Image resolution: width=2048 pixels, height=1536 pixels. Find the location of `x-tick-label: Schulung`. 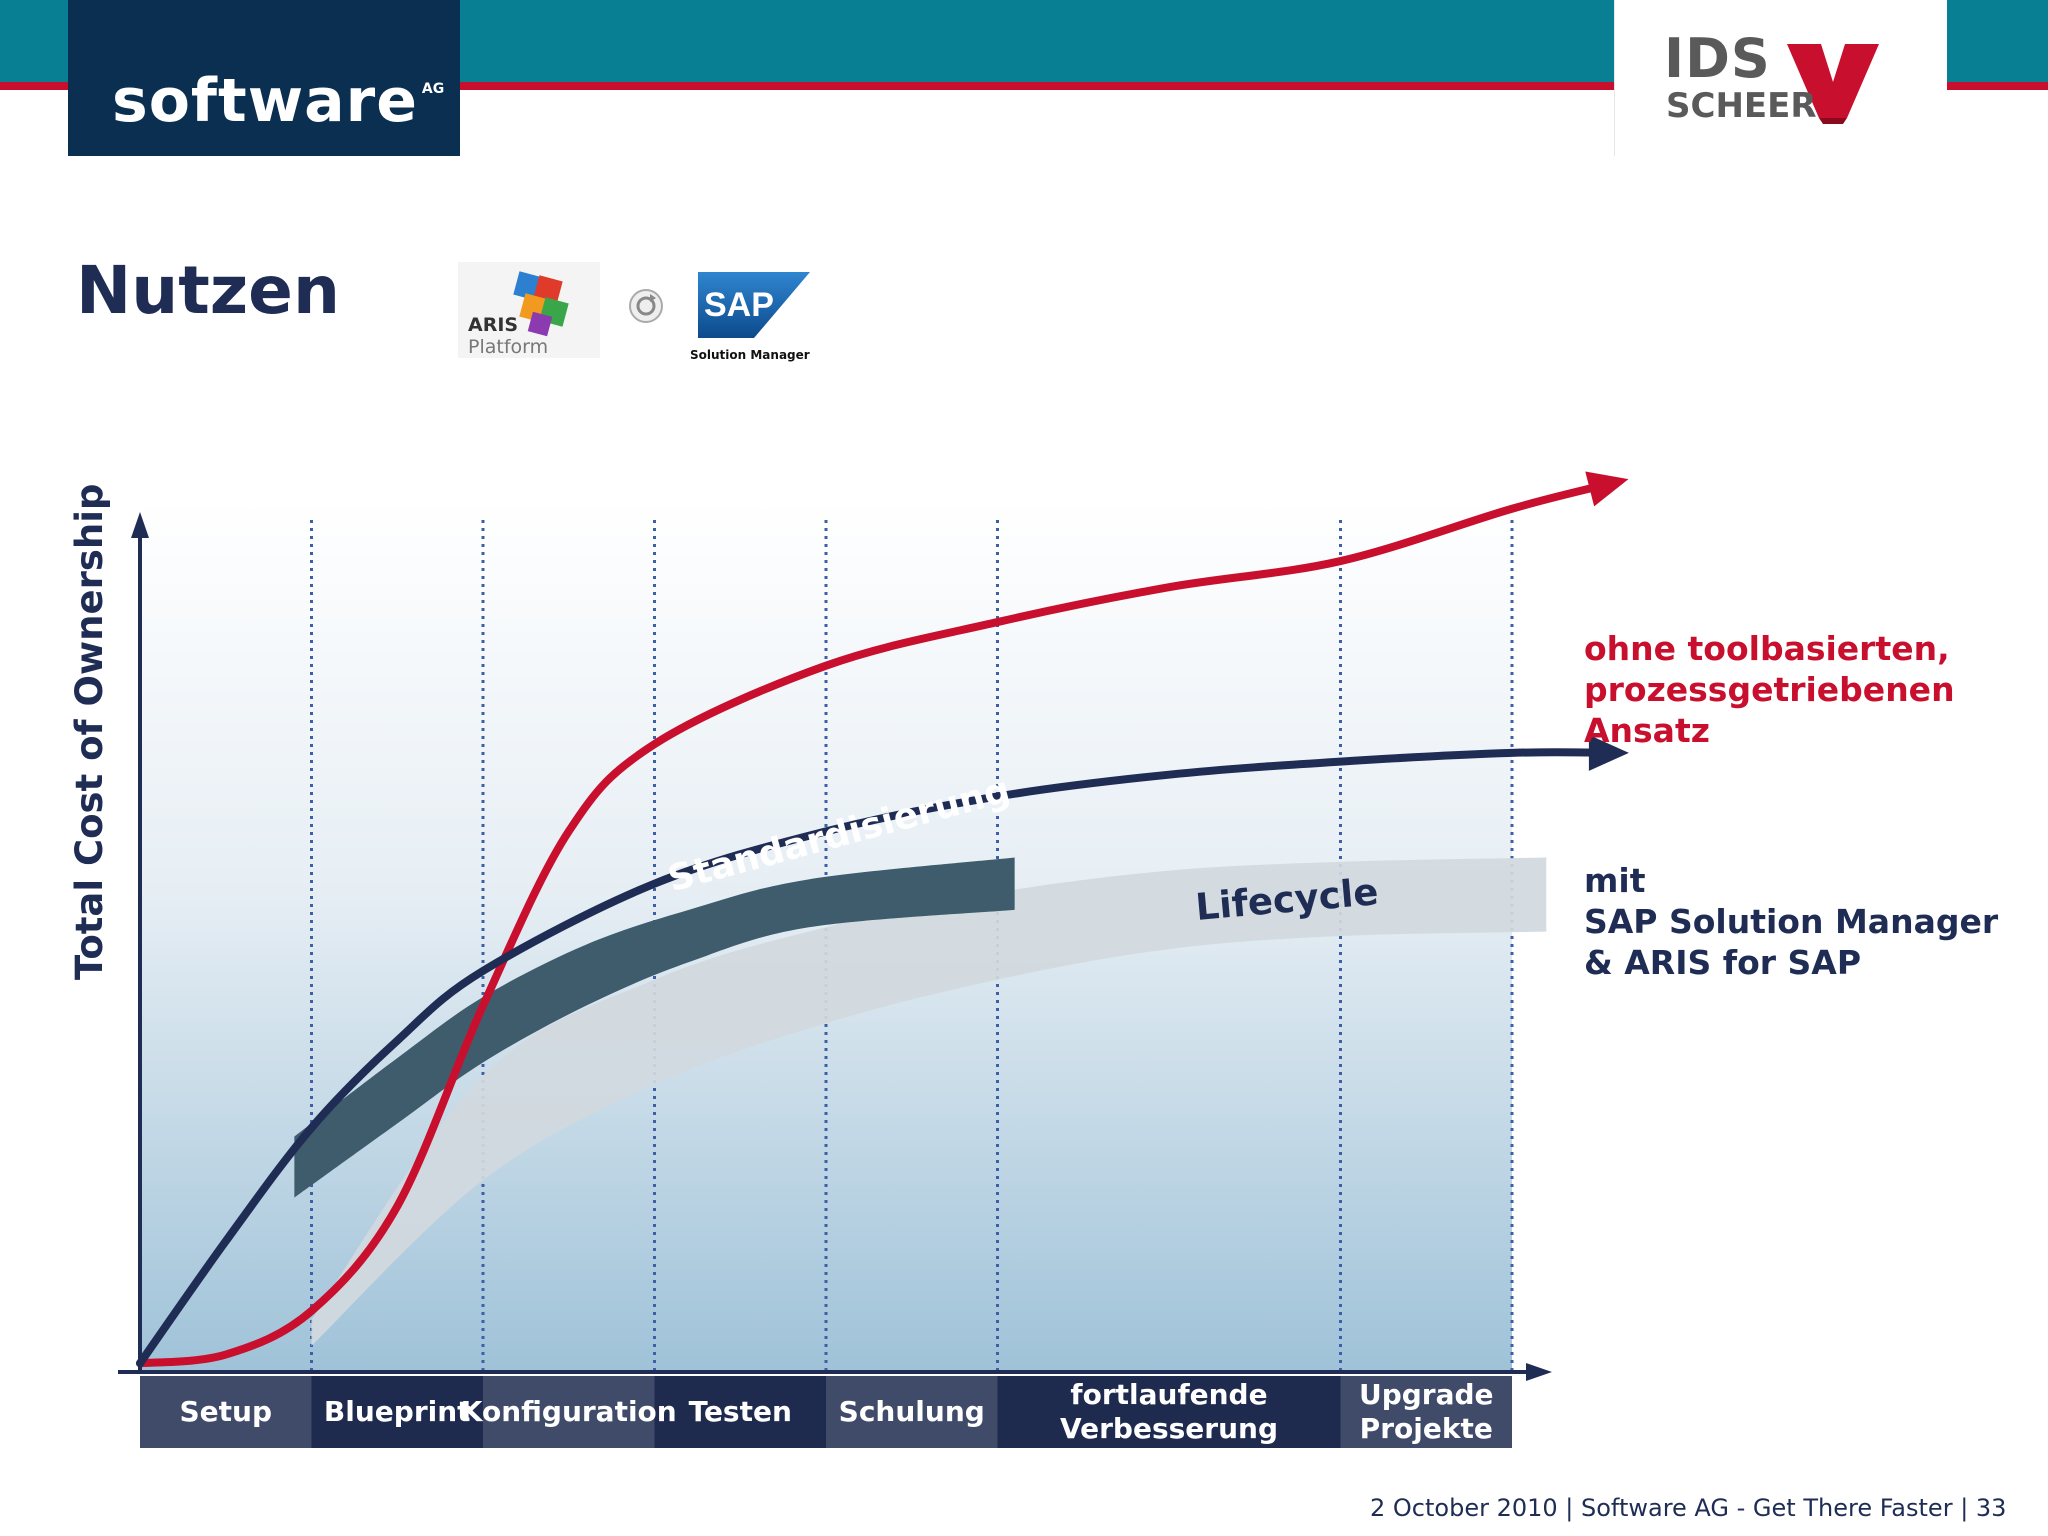

x-tick-label: Schulung is located at coordinates (911, 1411).